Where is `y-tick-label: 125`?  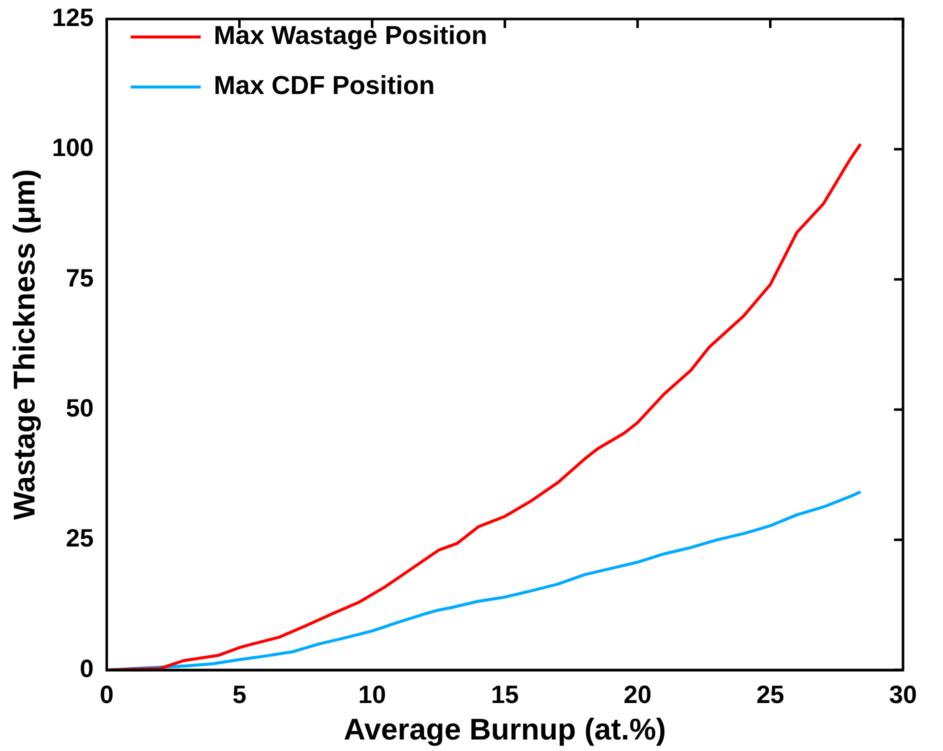 y-tick-label: 125 is located at coordinates (73, 18).